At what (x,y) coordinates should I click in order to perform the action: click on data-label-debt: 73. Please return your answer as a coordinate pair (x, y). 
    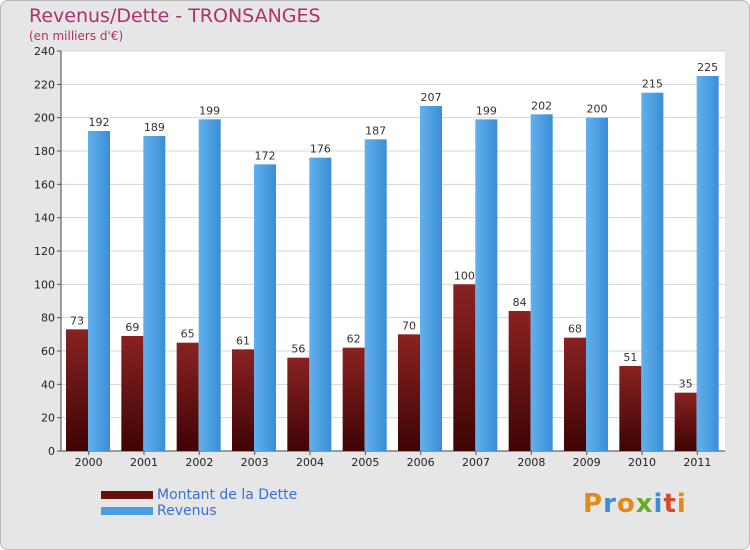
    Looking at the image, I should click on (77, 320).